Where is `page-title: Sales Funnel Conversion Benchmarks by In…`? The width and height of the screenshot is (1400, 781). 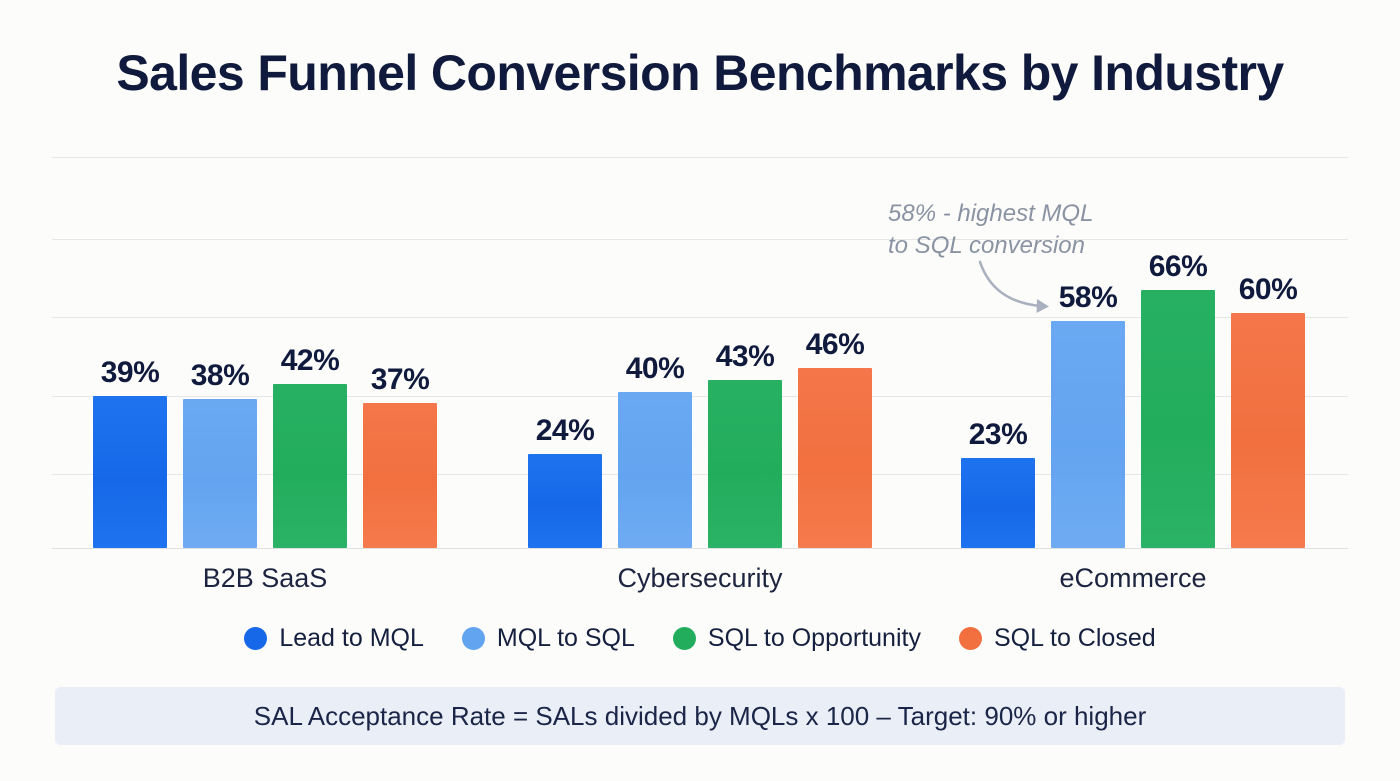 page-title: Sales Funnel Conversion Benchmarks by In… is located at coordinates (700, 73).